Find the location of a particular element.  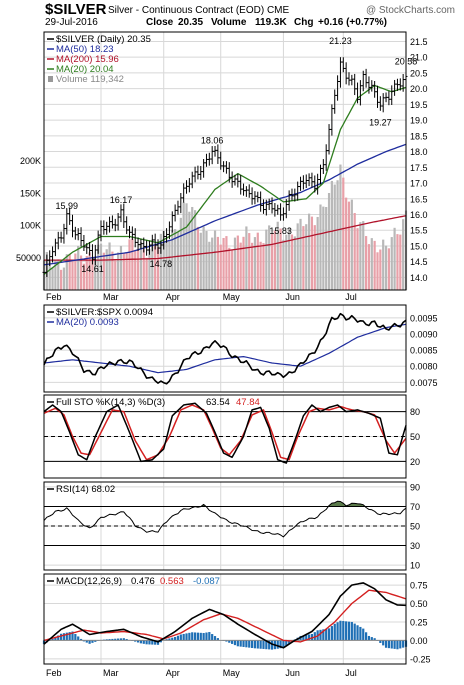

price-y-tick-2: 15.0 is located at coordinates (419, 246).